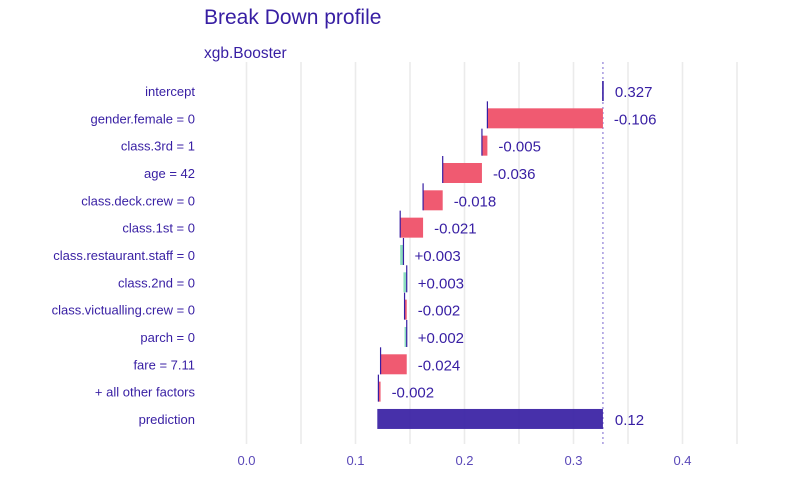 The image size is (799, 494). I want to click on value-label: -0.024, so click(439, 365).